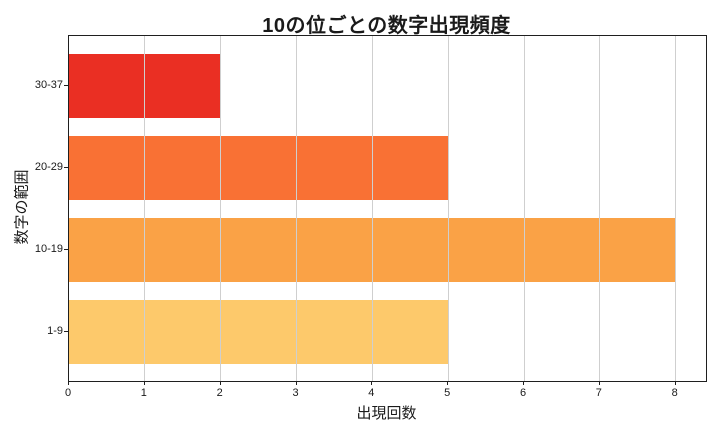 Image resolution: width=720 pixels, height=432 pixels. Describe the element at coordinates (22, 207) in the screenshot. I see `y-axis-label: 数字の範囲` at that location.